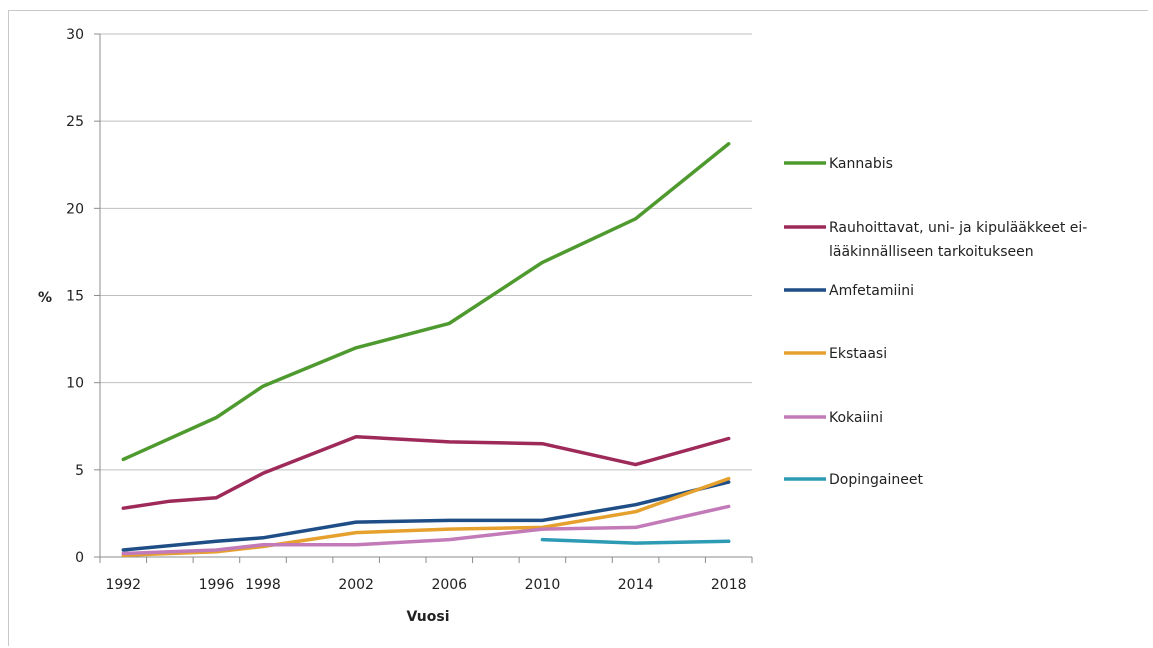 Image resolution: width=1153 pixels, height=648 pixels. What do you see at coordinates (931, 252) in the screenshot?
I see `legend-label-rauhoittavat-line-2: lääkinnälliseen tarkoitukseen` at bounding box center [931, 252].